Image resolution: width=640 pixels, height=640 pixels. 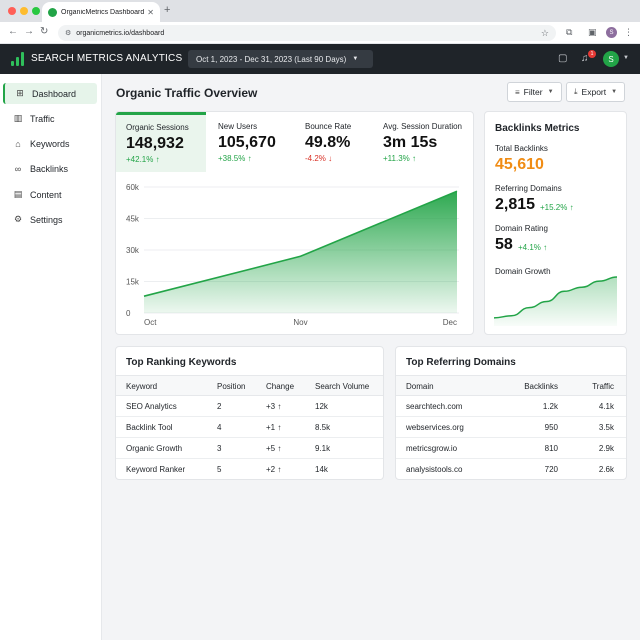 I want to click on table-row: Keyword Ranker 5 +2 ↑ 14k, so click(x=249, y=469).